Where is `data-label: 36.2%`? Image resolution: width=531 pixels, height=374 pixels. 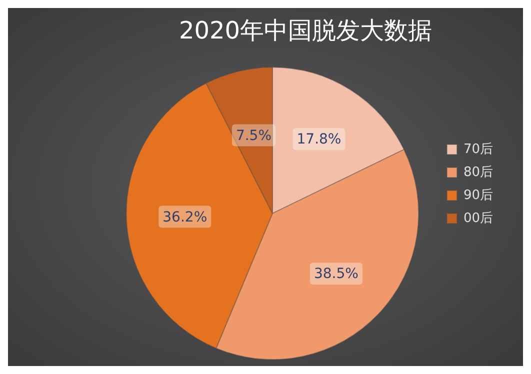
data-label: 36.2% is located at coordinates (185, 217).